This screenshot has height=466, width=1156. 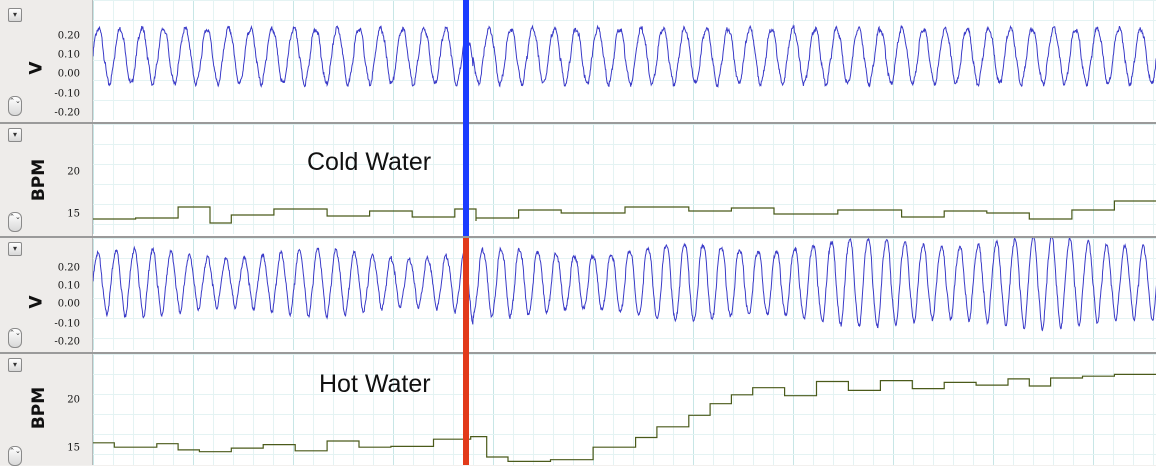 What do you see at coordinates (466, 118) in the screenshot?
I see `cold-water-event-marker` at bounding box center [466, 118].